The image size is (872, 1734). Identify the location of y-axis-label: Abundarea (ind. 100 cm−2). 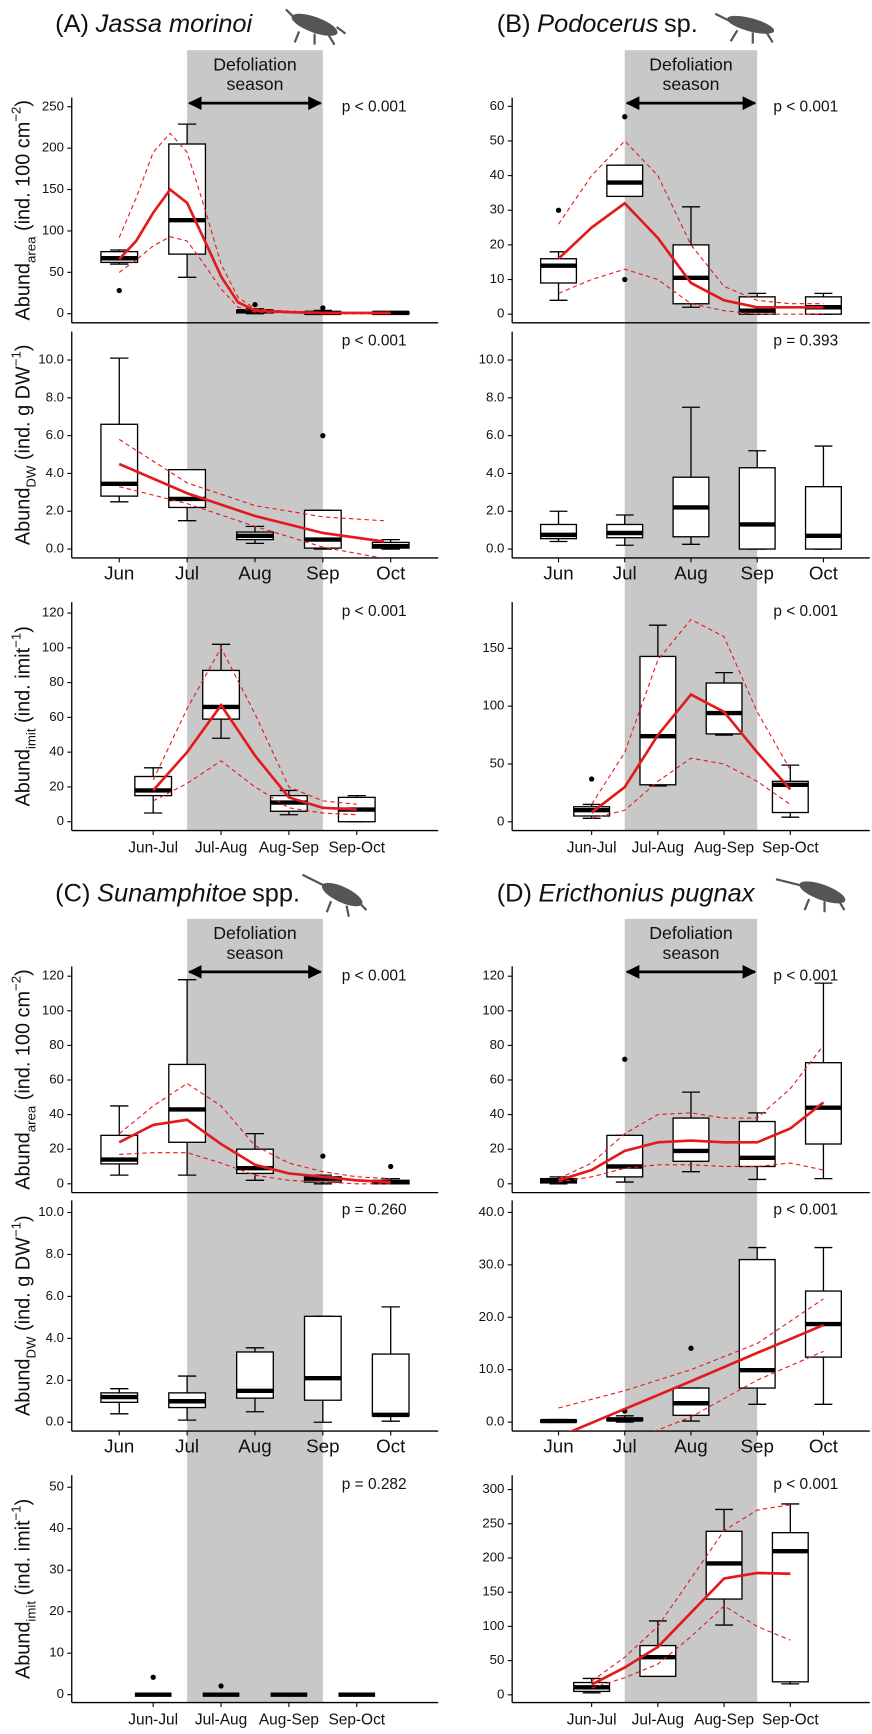
(23, 1079).